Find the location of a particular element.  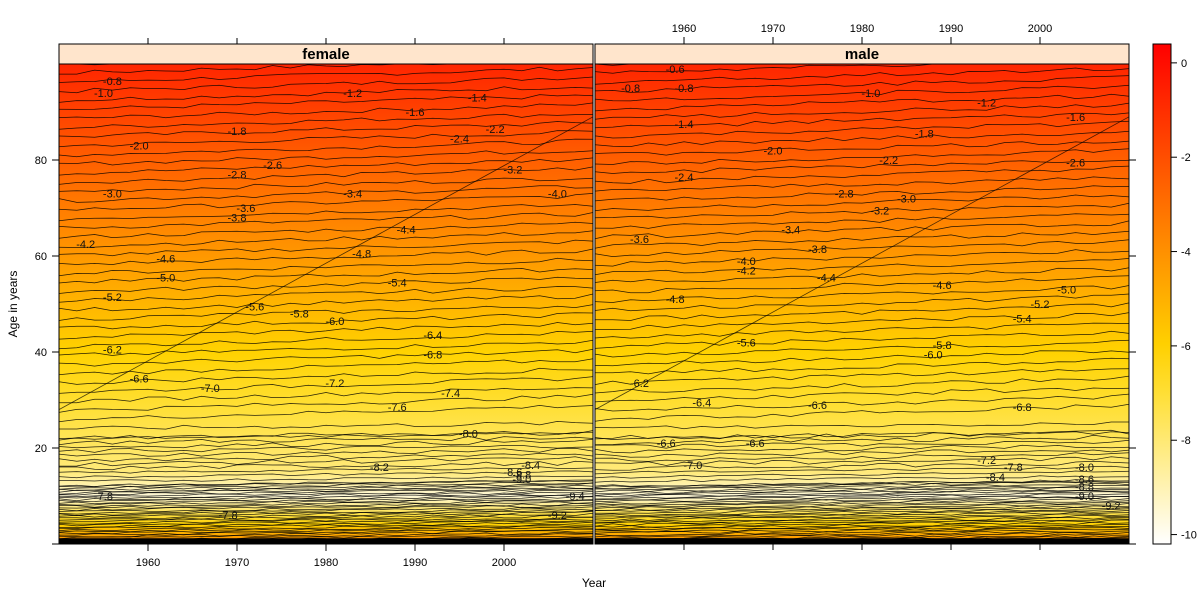

strip-female-label: female is located at coordinates (326, 54).